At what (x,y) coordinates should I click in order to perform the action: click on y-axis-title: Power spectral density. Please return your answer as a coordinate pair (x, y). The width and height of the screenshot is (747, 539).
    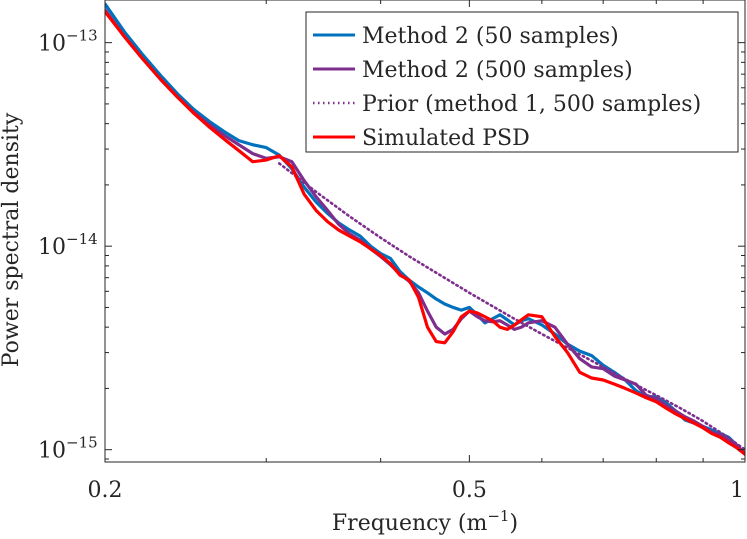
    Looking at the image, I should click on (12, 239).